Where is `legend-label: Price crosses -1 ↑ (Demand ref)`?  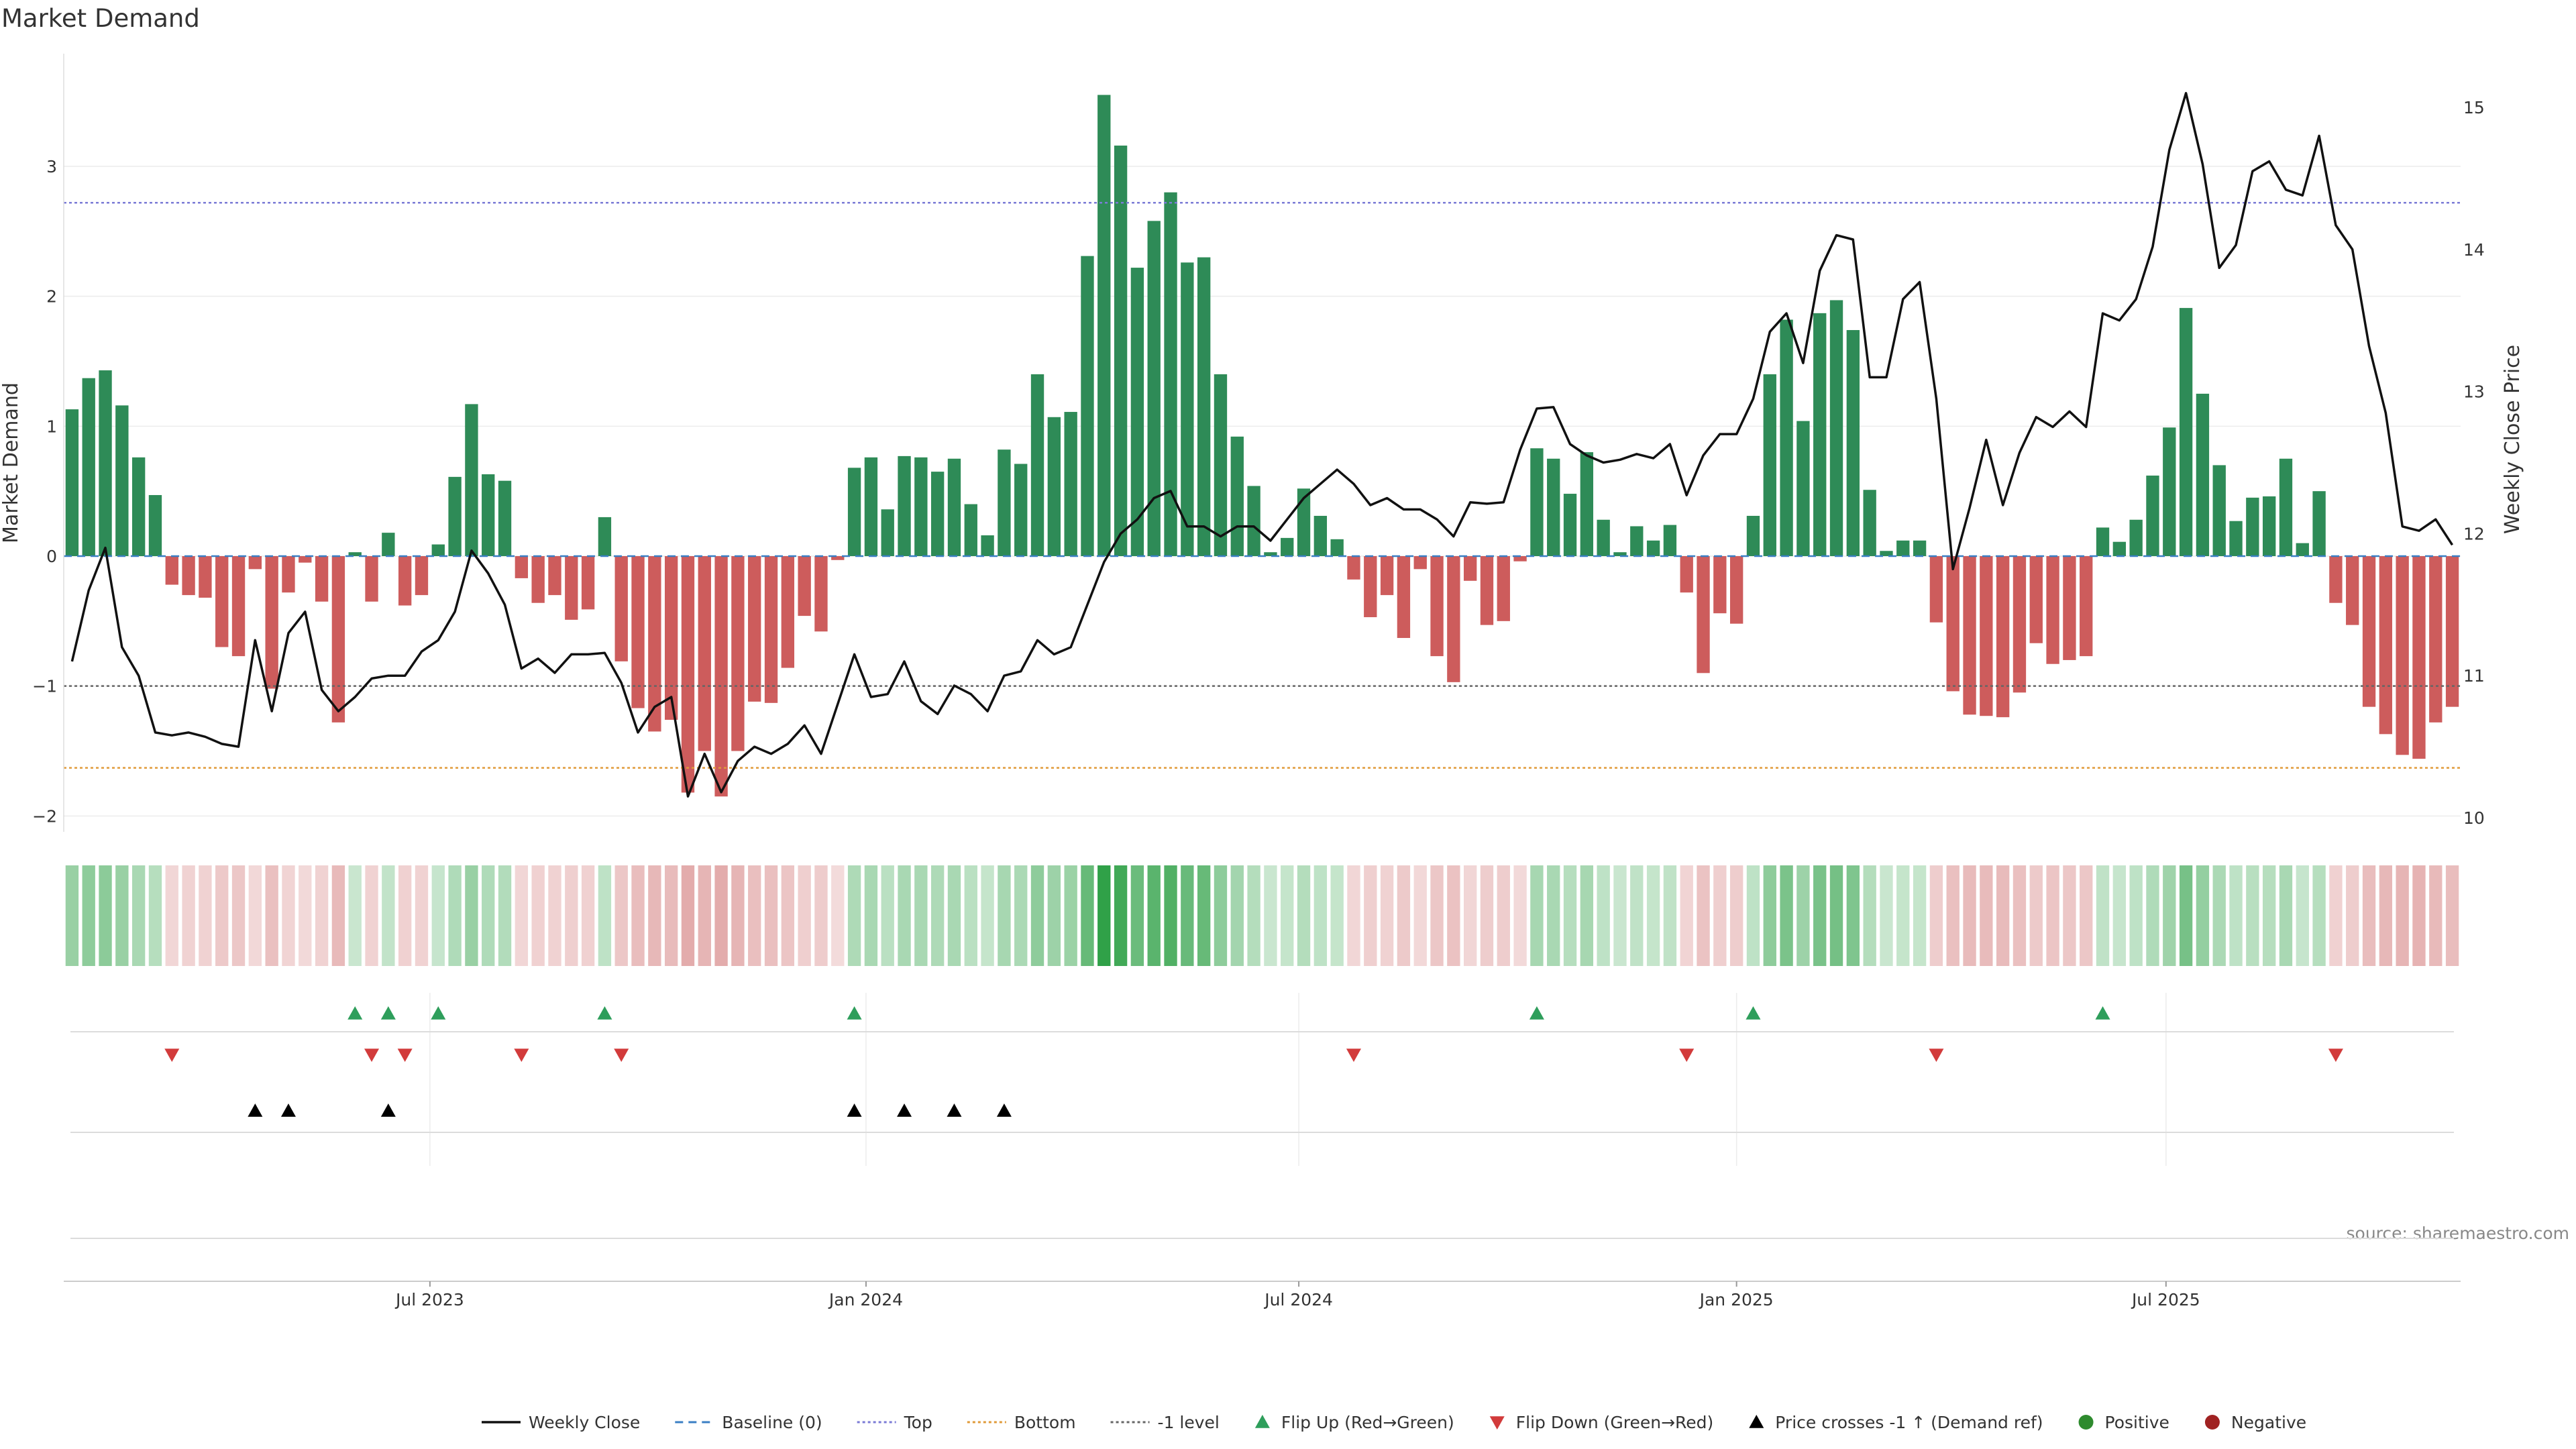
legend-label: Price crosses -1 ↑ (Demand ref) is located at coordinates (1909, 1422).